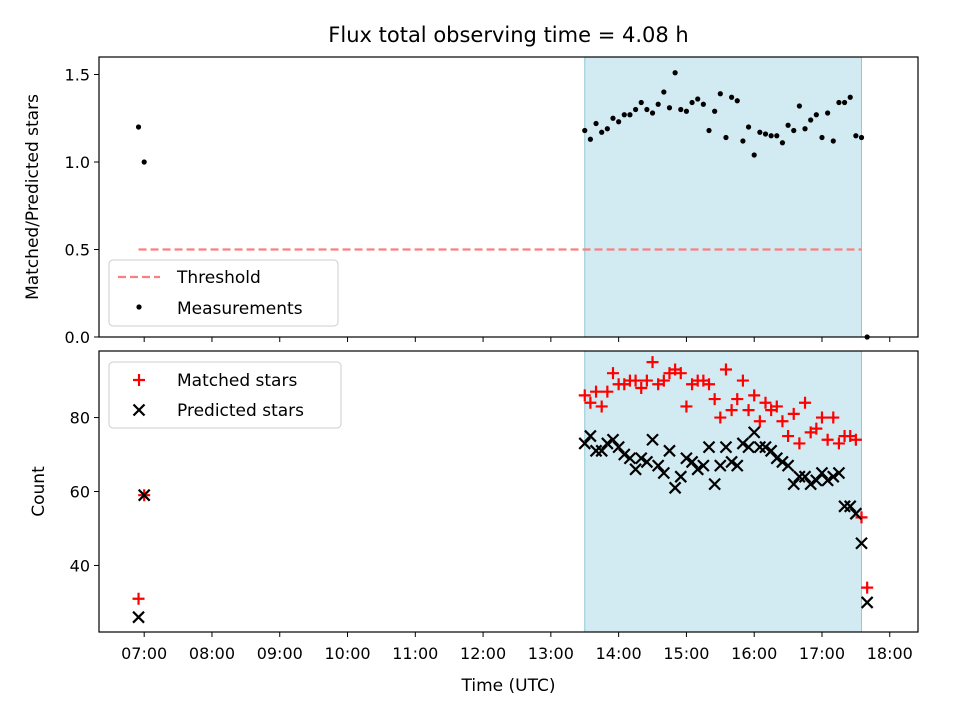 This screenshot has height=720, width=960. Describe the element at coordinates (508, 686) in the screenshot. I see `x-axis-label: Time (UTC)` at that location.